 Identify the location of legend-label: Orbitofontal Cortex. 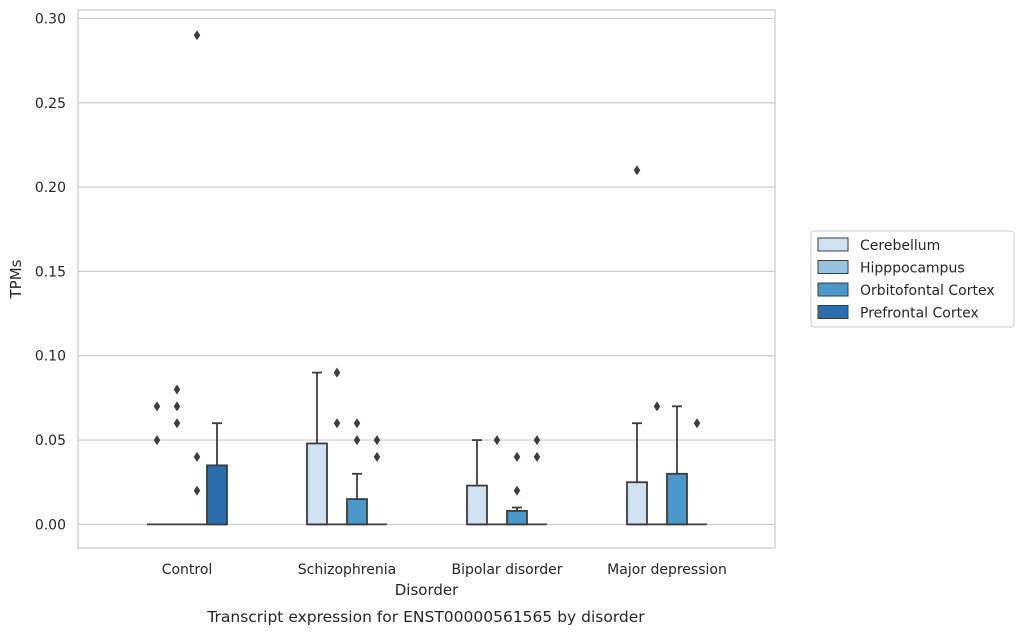
(927, 291).